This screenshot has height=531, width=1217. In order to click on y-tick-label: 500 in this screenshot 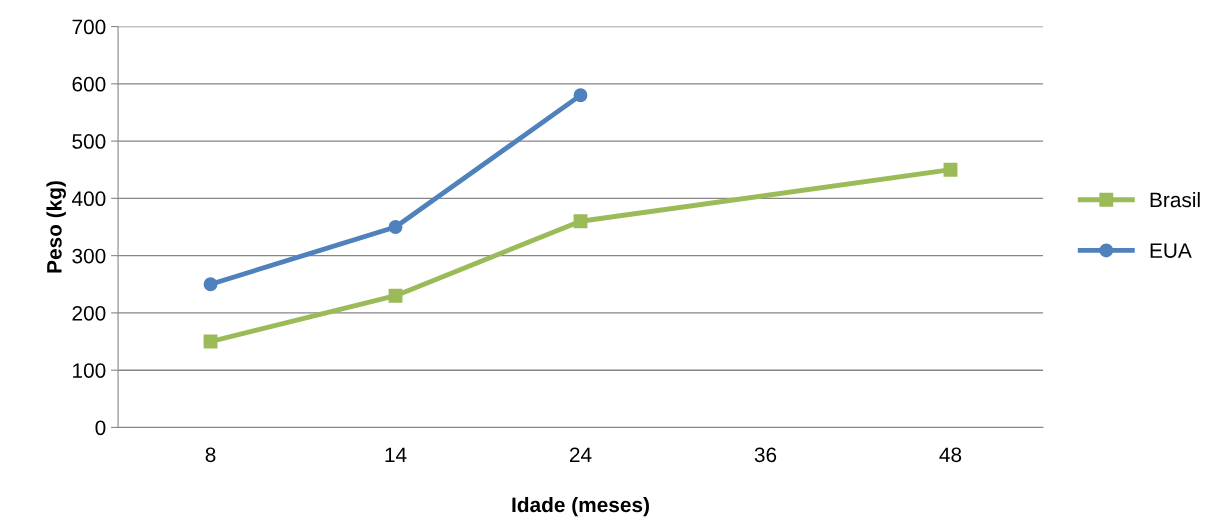, I will do `click(89, 141)`.